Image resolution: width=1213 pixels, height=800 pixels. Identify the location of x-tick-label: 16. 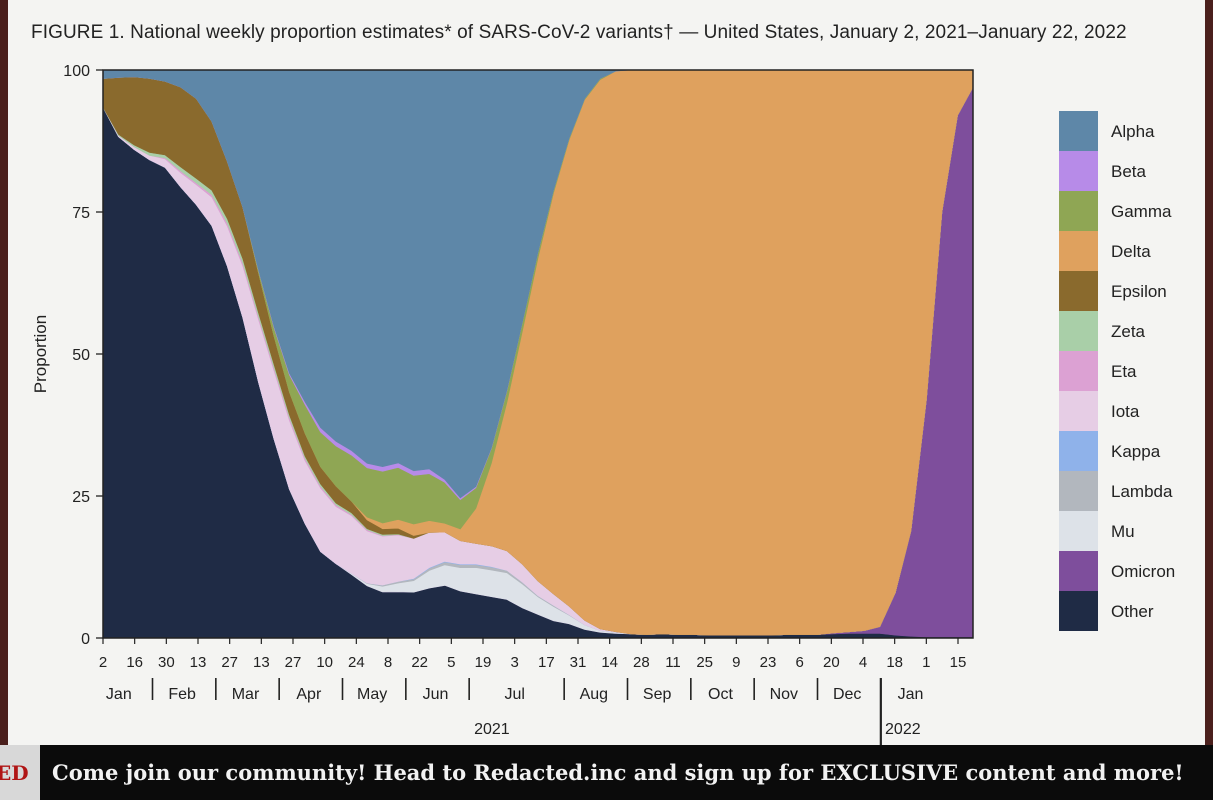
(134, 662).